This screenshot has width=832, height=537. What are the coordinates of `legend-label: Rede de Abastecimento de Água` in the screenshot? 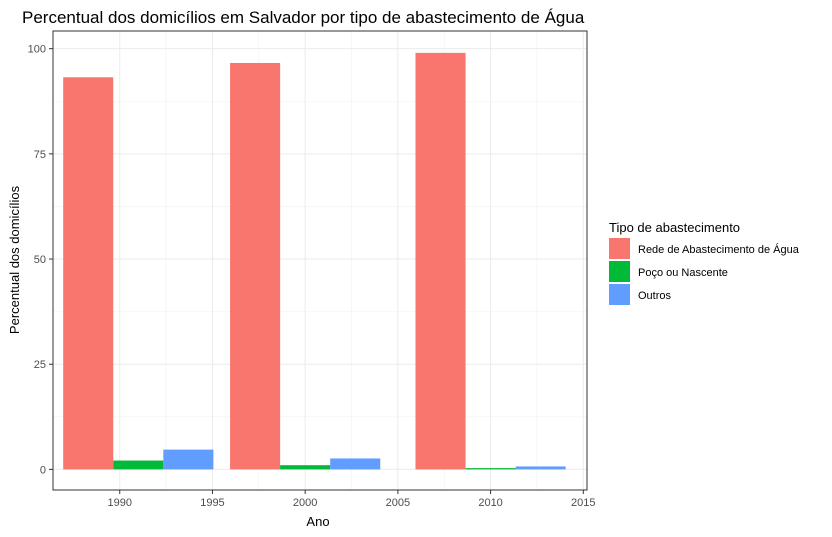 It's located at (719, 249).